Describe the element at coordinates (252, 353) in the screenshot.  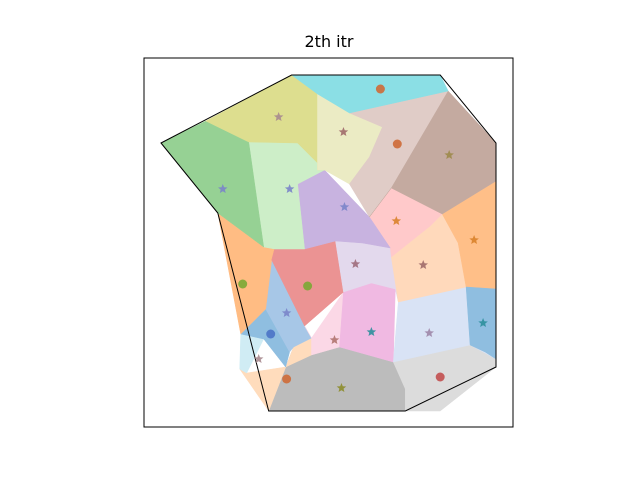
I see `voronoi-cell` at that location.